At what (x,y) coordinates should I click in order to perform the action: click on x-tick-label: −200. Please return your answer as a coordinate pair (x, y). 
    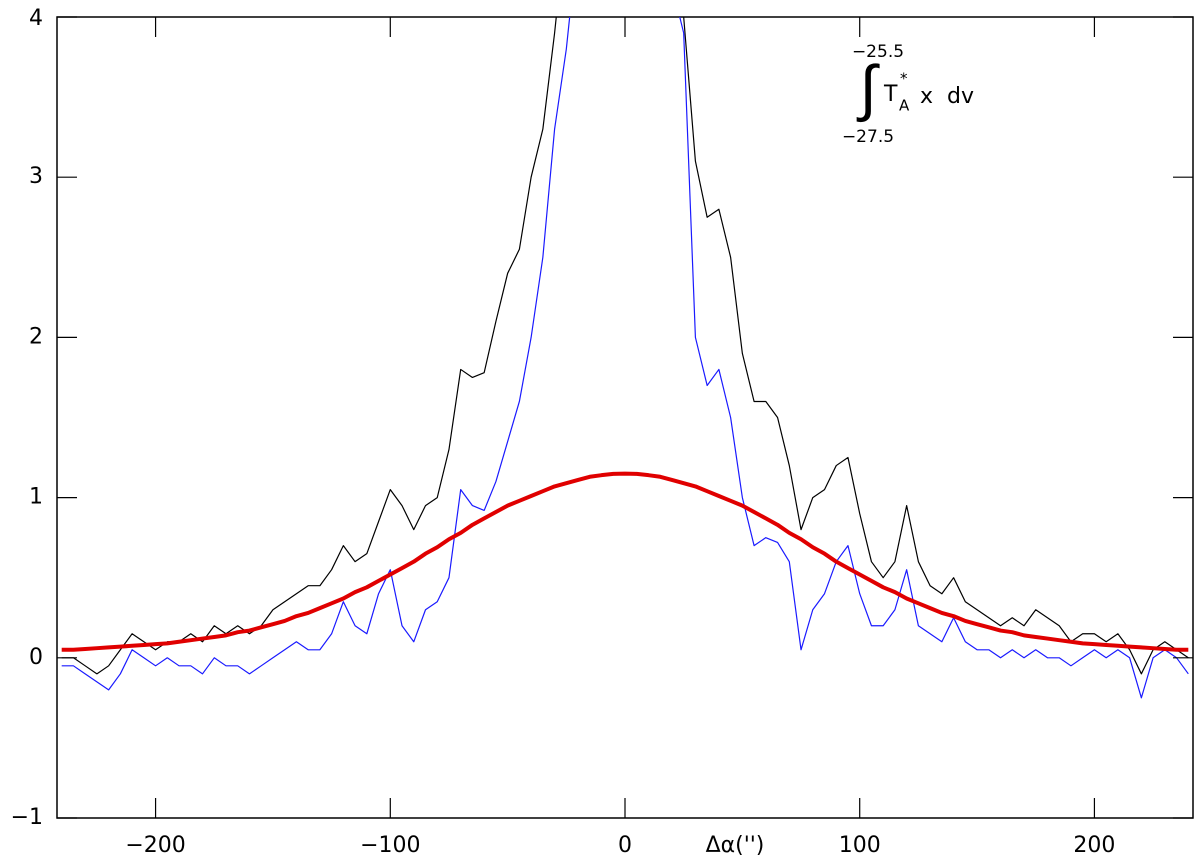
    Looking at the image, I should click on (155, 845).